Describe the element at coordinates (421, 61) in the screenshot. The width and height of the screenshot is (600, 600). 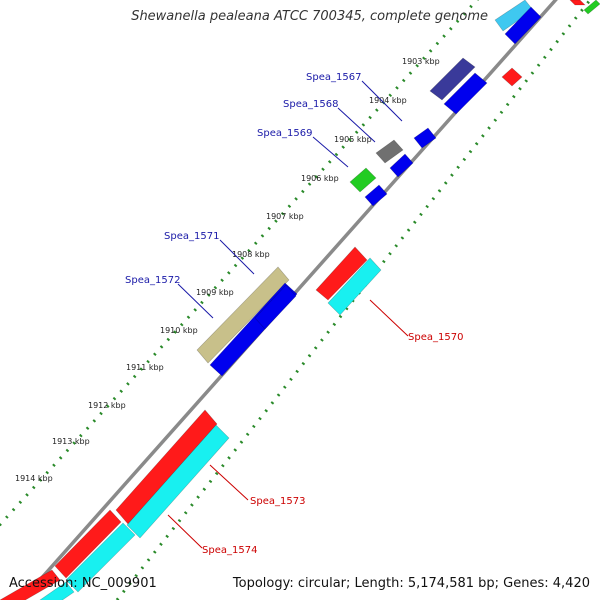
I see `tick-label: 1903 kbp` at that location.